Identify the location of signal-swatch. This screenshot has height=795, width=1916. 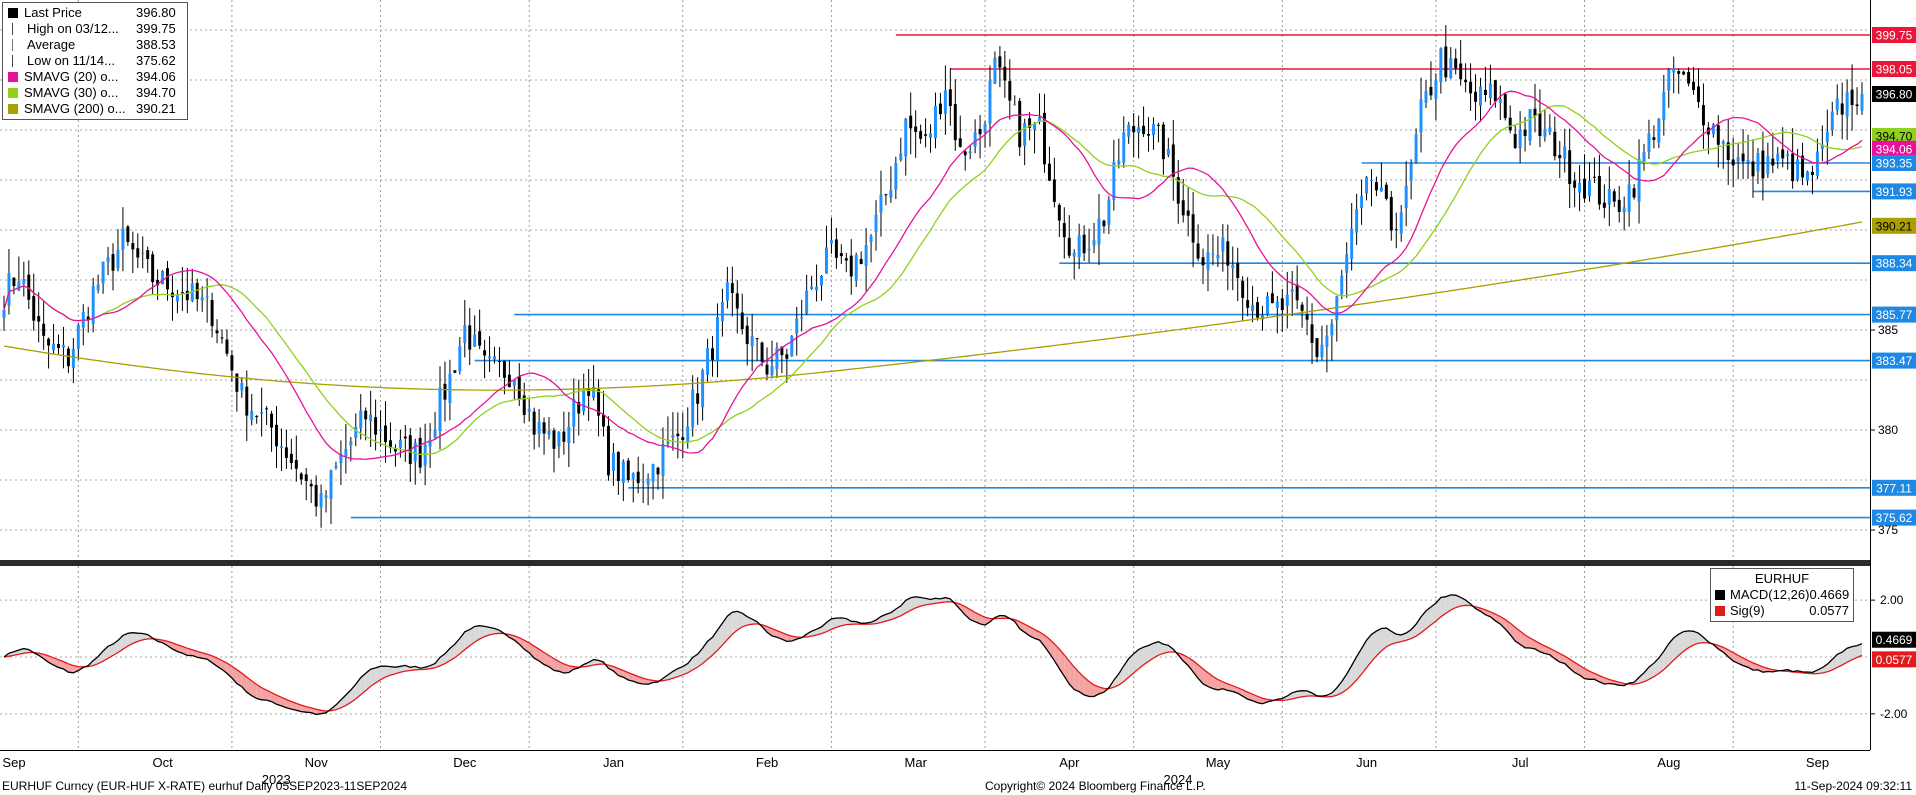
(1720, 611).